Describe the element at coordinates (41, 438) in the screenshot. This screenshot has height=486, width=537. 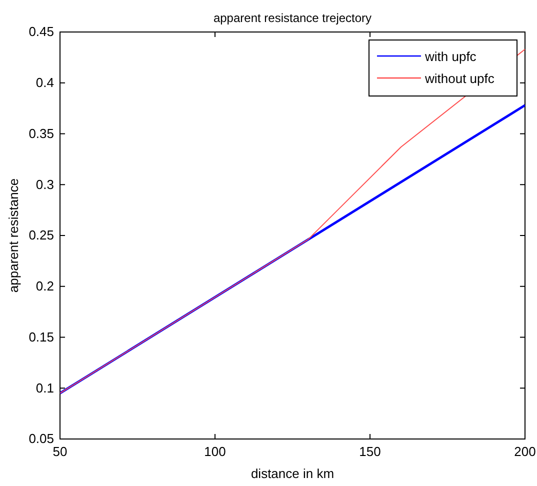
I see `y-tick-label: 0.05` at that location.